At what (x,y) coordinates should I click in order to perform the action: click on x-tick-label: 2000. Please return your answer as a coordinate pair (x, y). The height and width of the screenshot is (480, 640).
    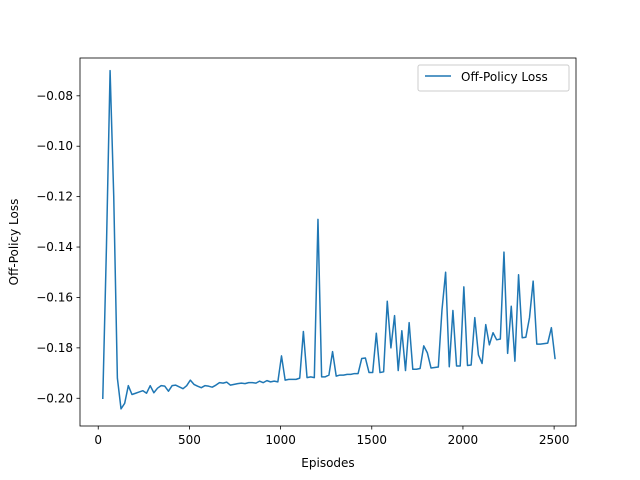
    Looking at the image, I should click on (463, 440).